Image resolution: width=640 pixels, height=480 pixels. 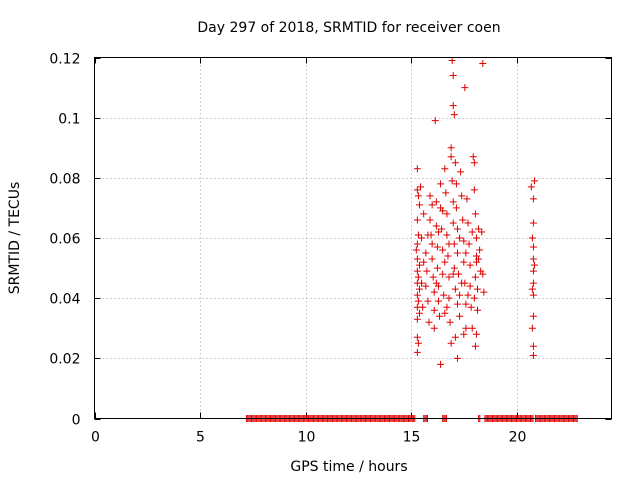 What do you see at coordinates (200, 438) in the screenshot?
I see `x-tick-label: 5` at bounding box center [200, 438].